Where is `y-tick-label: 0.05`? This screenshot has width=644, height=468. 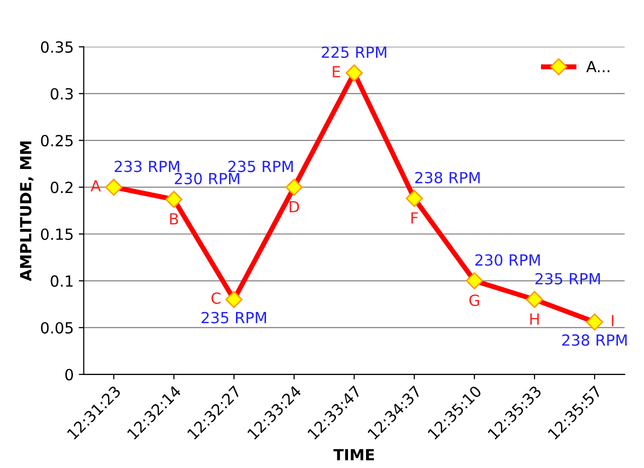 y-tick-label: 0.05 is located at coordinates (56, 328).